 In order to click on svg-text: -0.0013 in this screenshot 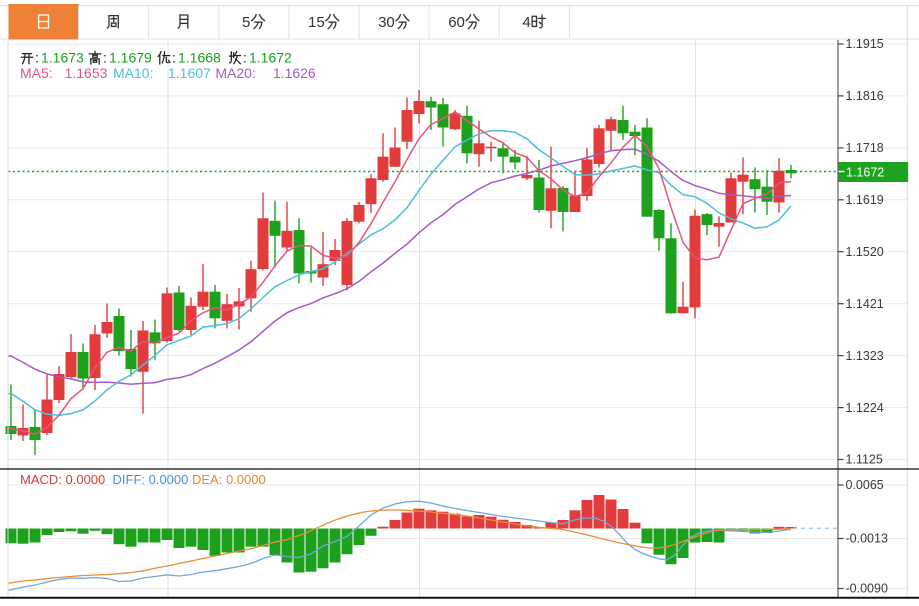, I will do `click(867, 539)`.